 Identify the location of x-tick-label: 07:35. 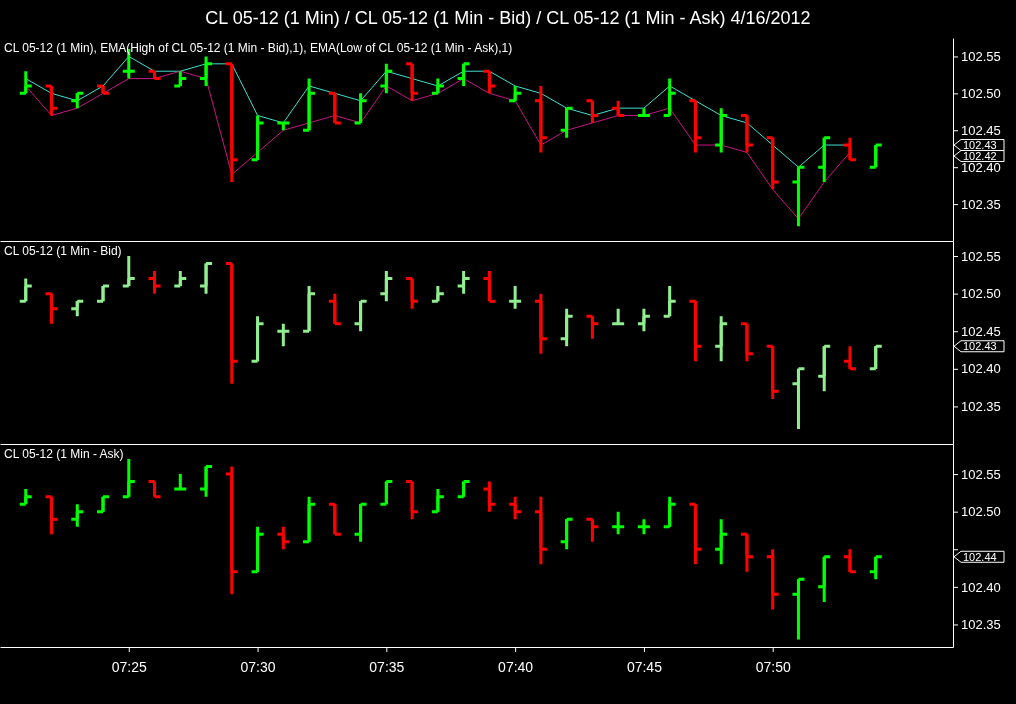
(387, 666).